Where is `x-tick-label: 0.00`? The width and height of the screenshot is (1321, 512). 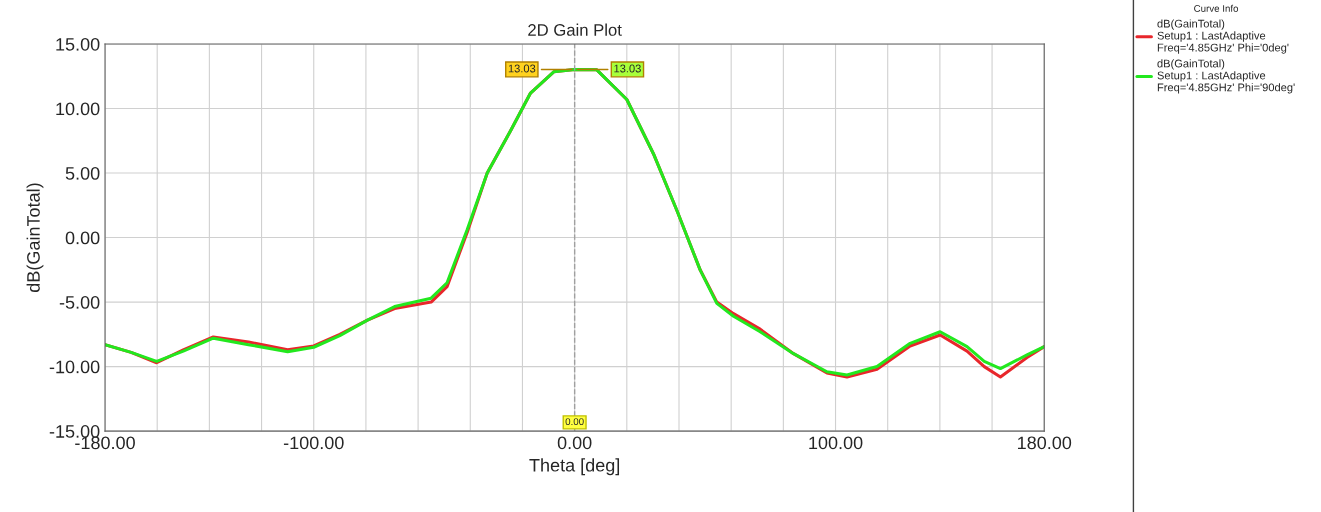
x-tick-label: 0.00 is located at coordinates (574, 443).